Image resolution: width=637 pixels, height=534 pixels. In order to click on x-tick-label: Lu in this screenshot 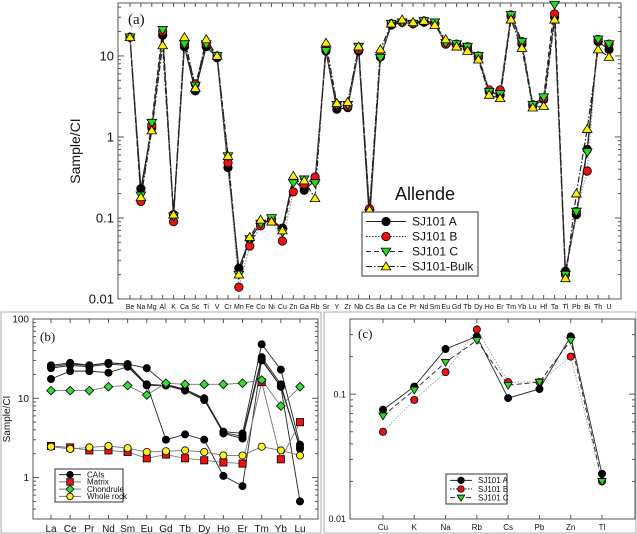, I will do `click(299, 529)`.